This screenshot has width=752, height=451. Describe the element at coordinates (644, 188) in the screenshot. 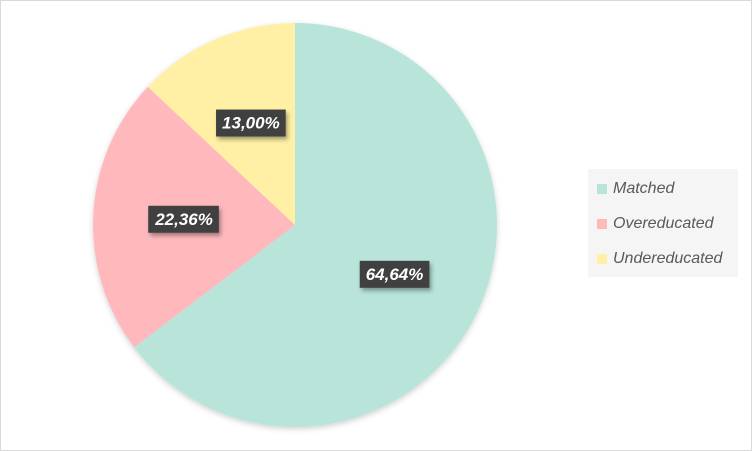

I see `legend-label-matched: Matched` at that location.